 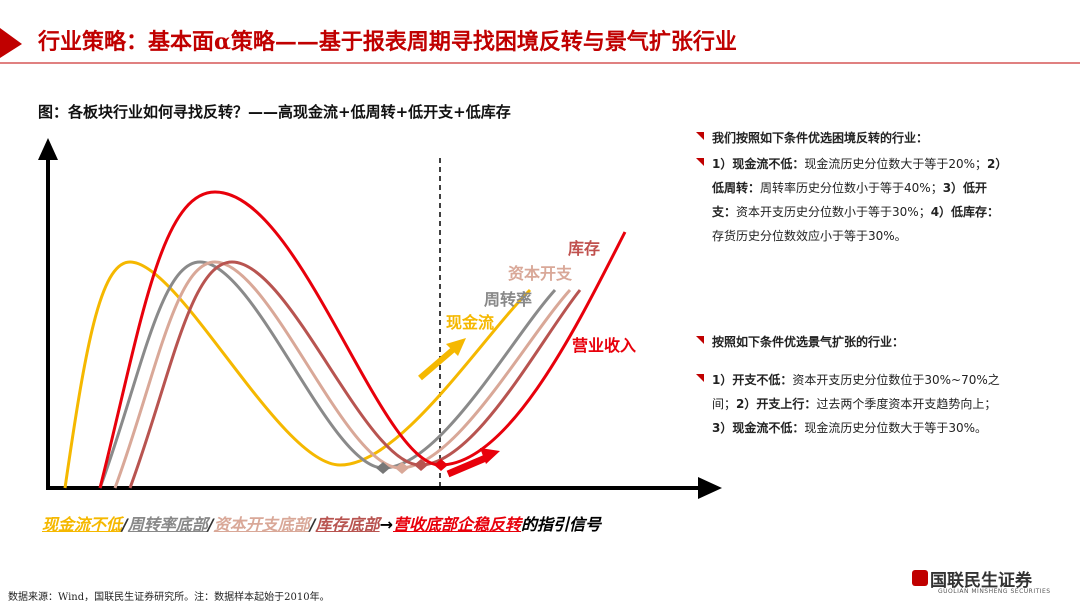 What do you see at coordinates (758, 428) in the screenshot?
I see `run: 3）现金流不低：` at bounding box center [758, 428].